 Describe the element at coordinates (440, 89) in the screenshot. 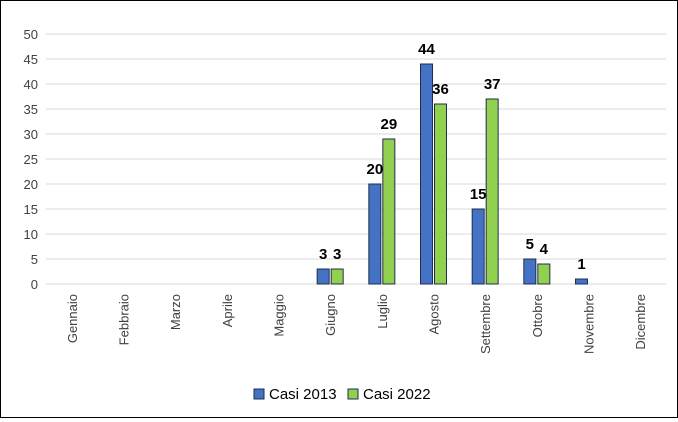

I see `data-label: 36` at that location.